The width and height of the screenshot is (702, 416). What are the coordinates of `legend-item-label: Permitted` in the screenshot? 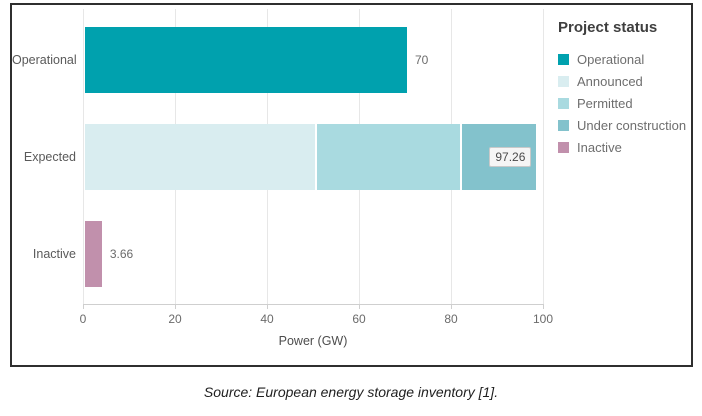 It's located at (605, 103).